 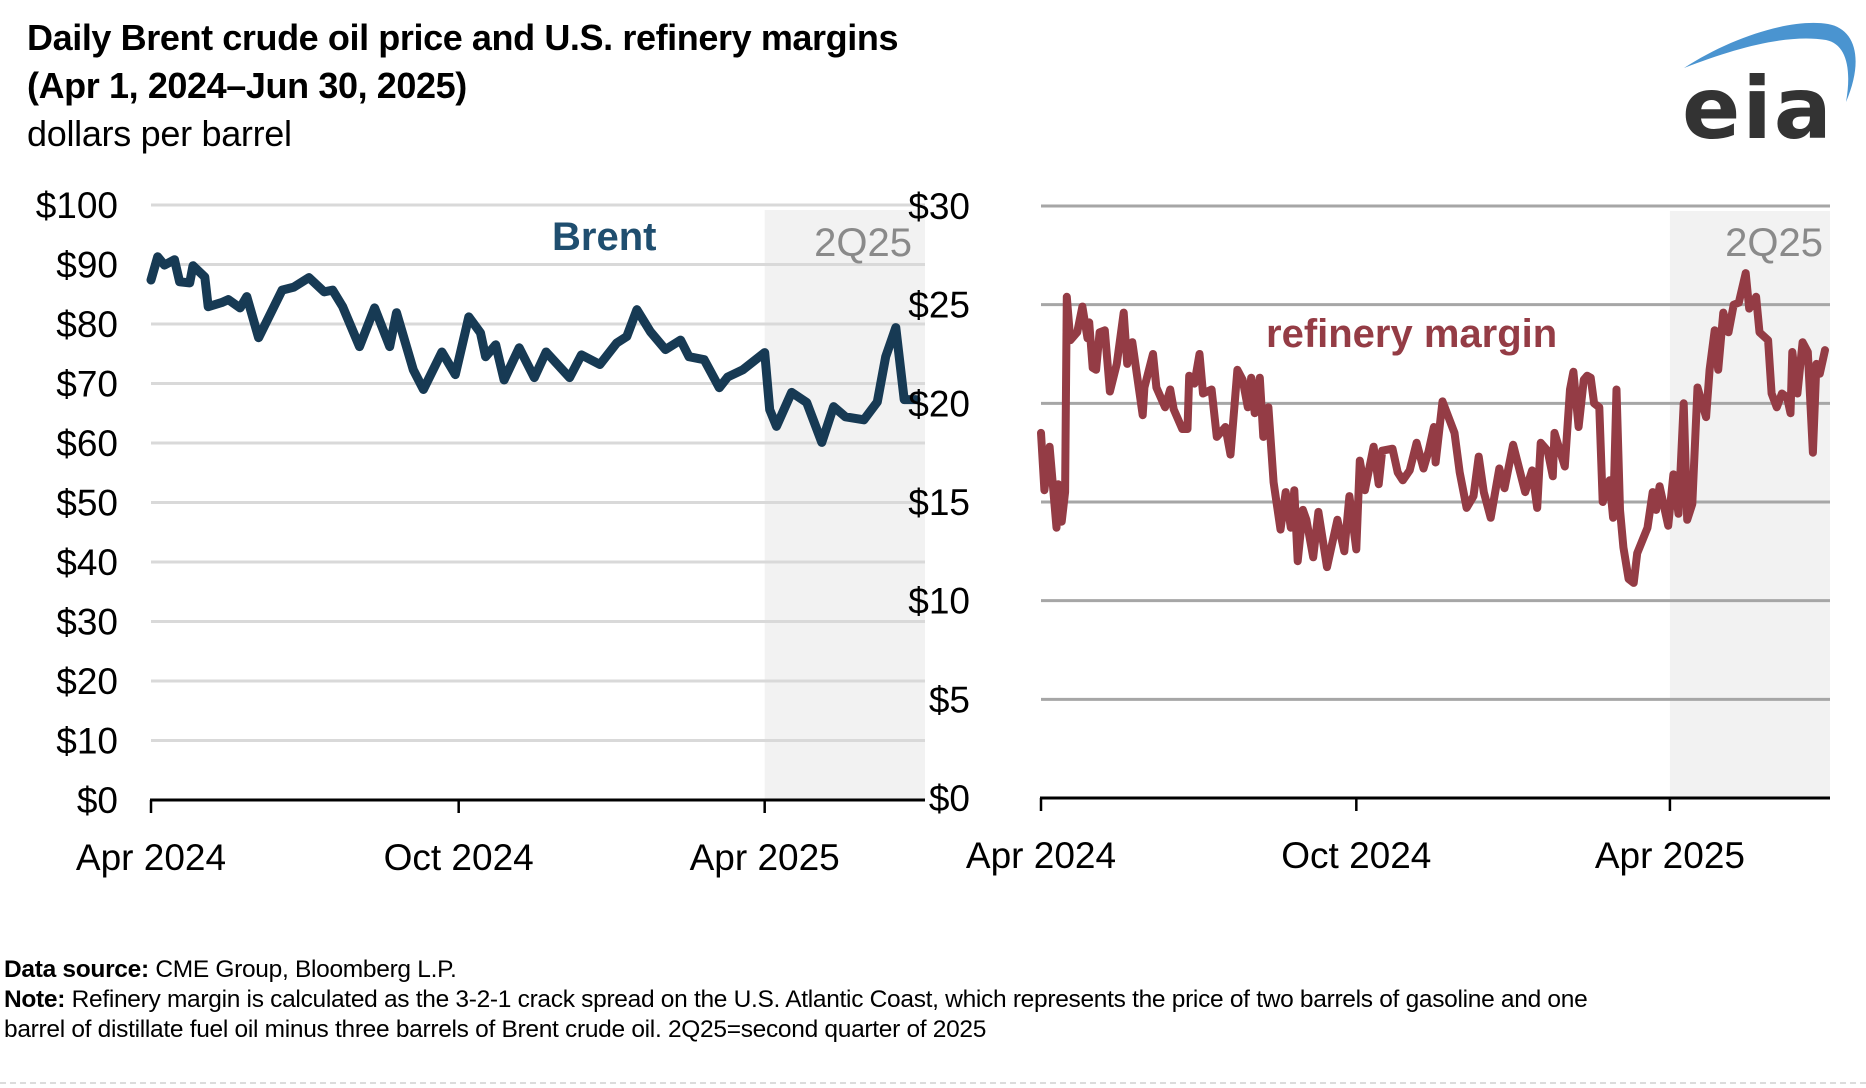 What do you see at coordinates (87, 443) in the screenshot?
I see `y-tick-label: $60` at bounding box center [87, 443].